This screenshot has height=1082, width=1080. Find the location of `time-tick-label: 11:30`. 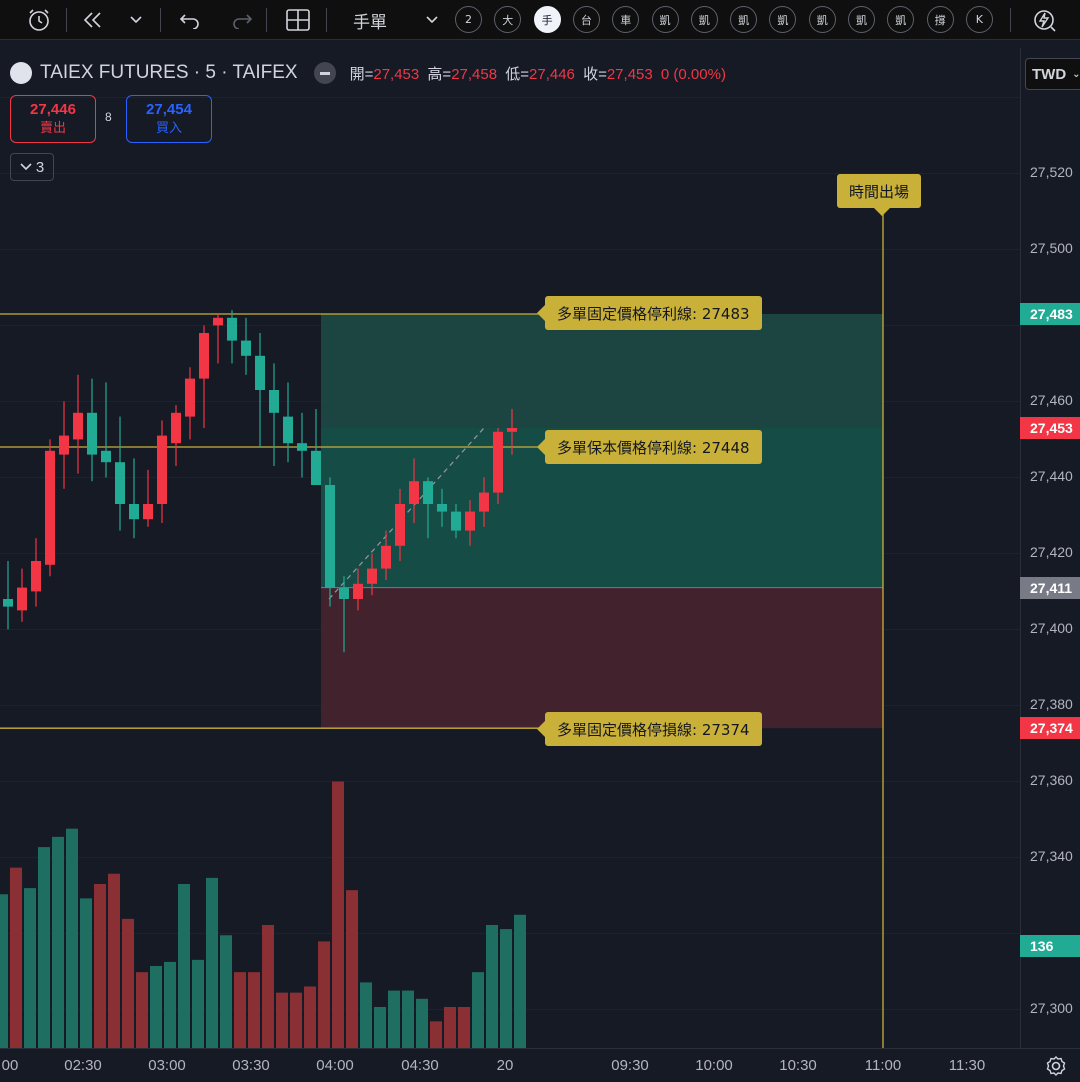

time-tick-label: 11:30 is located at coordinates (967, 1065).